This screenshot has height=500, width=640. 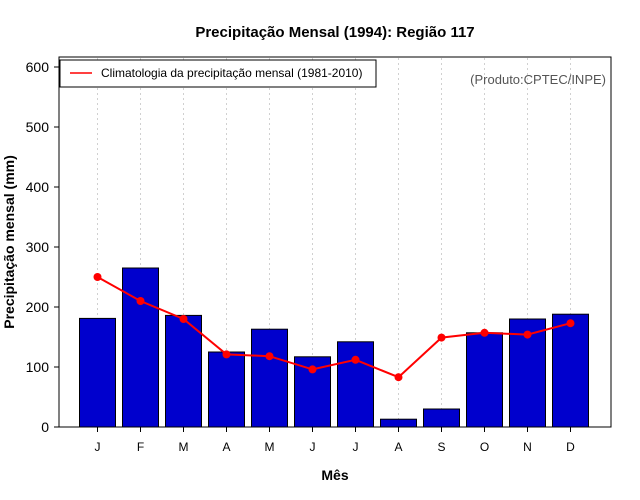 What do you see at coordinates (441, 447) in the screenshot?
I see `x-tick-label: S` at bounding box center [441, 447].